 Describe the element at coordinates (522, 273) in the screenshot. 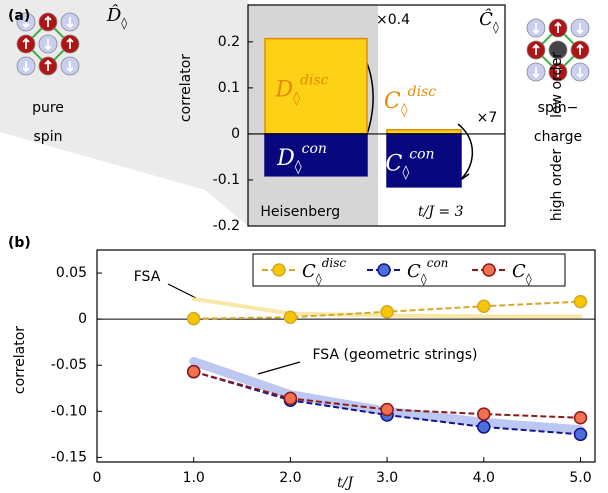

I see `legend-label: C◊` at that location.